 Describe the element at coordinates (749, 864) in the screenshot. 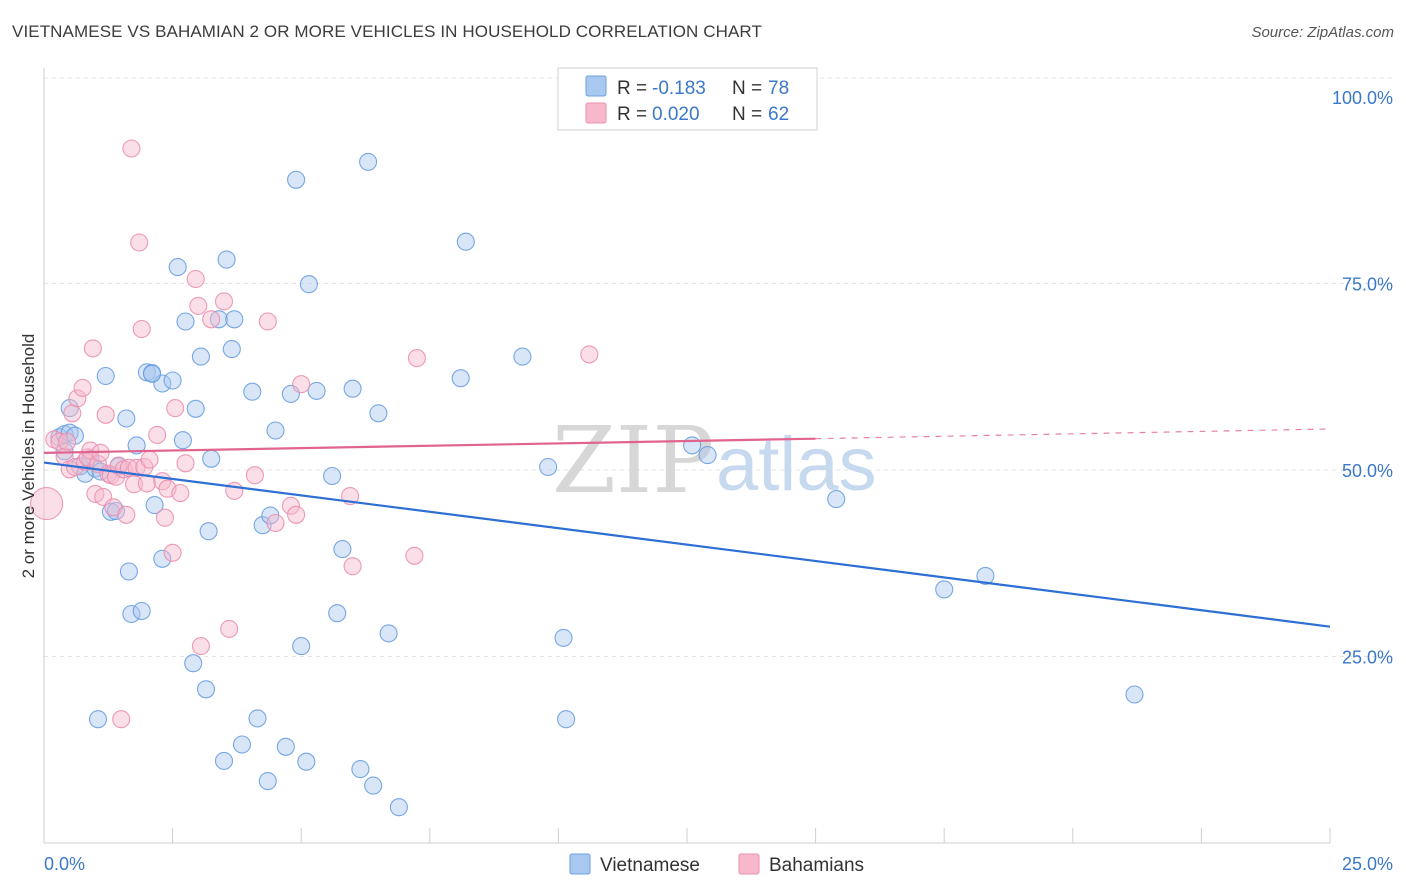

I see `bottom-legend-swatch-bahamians` at that location.